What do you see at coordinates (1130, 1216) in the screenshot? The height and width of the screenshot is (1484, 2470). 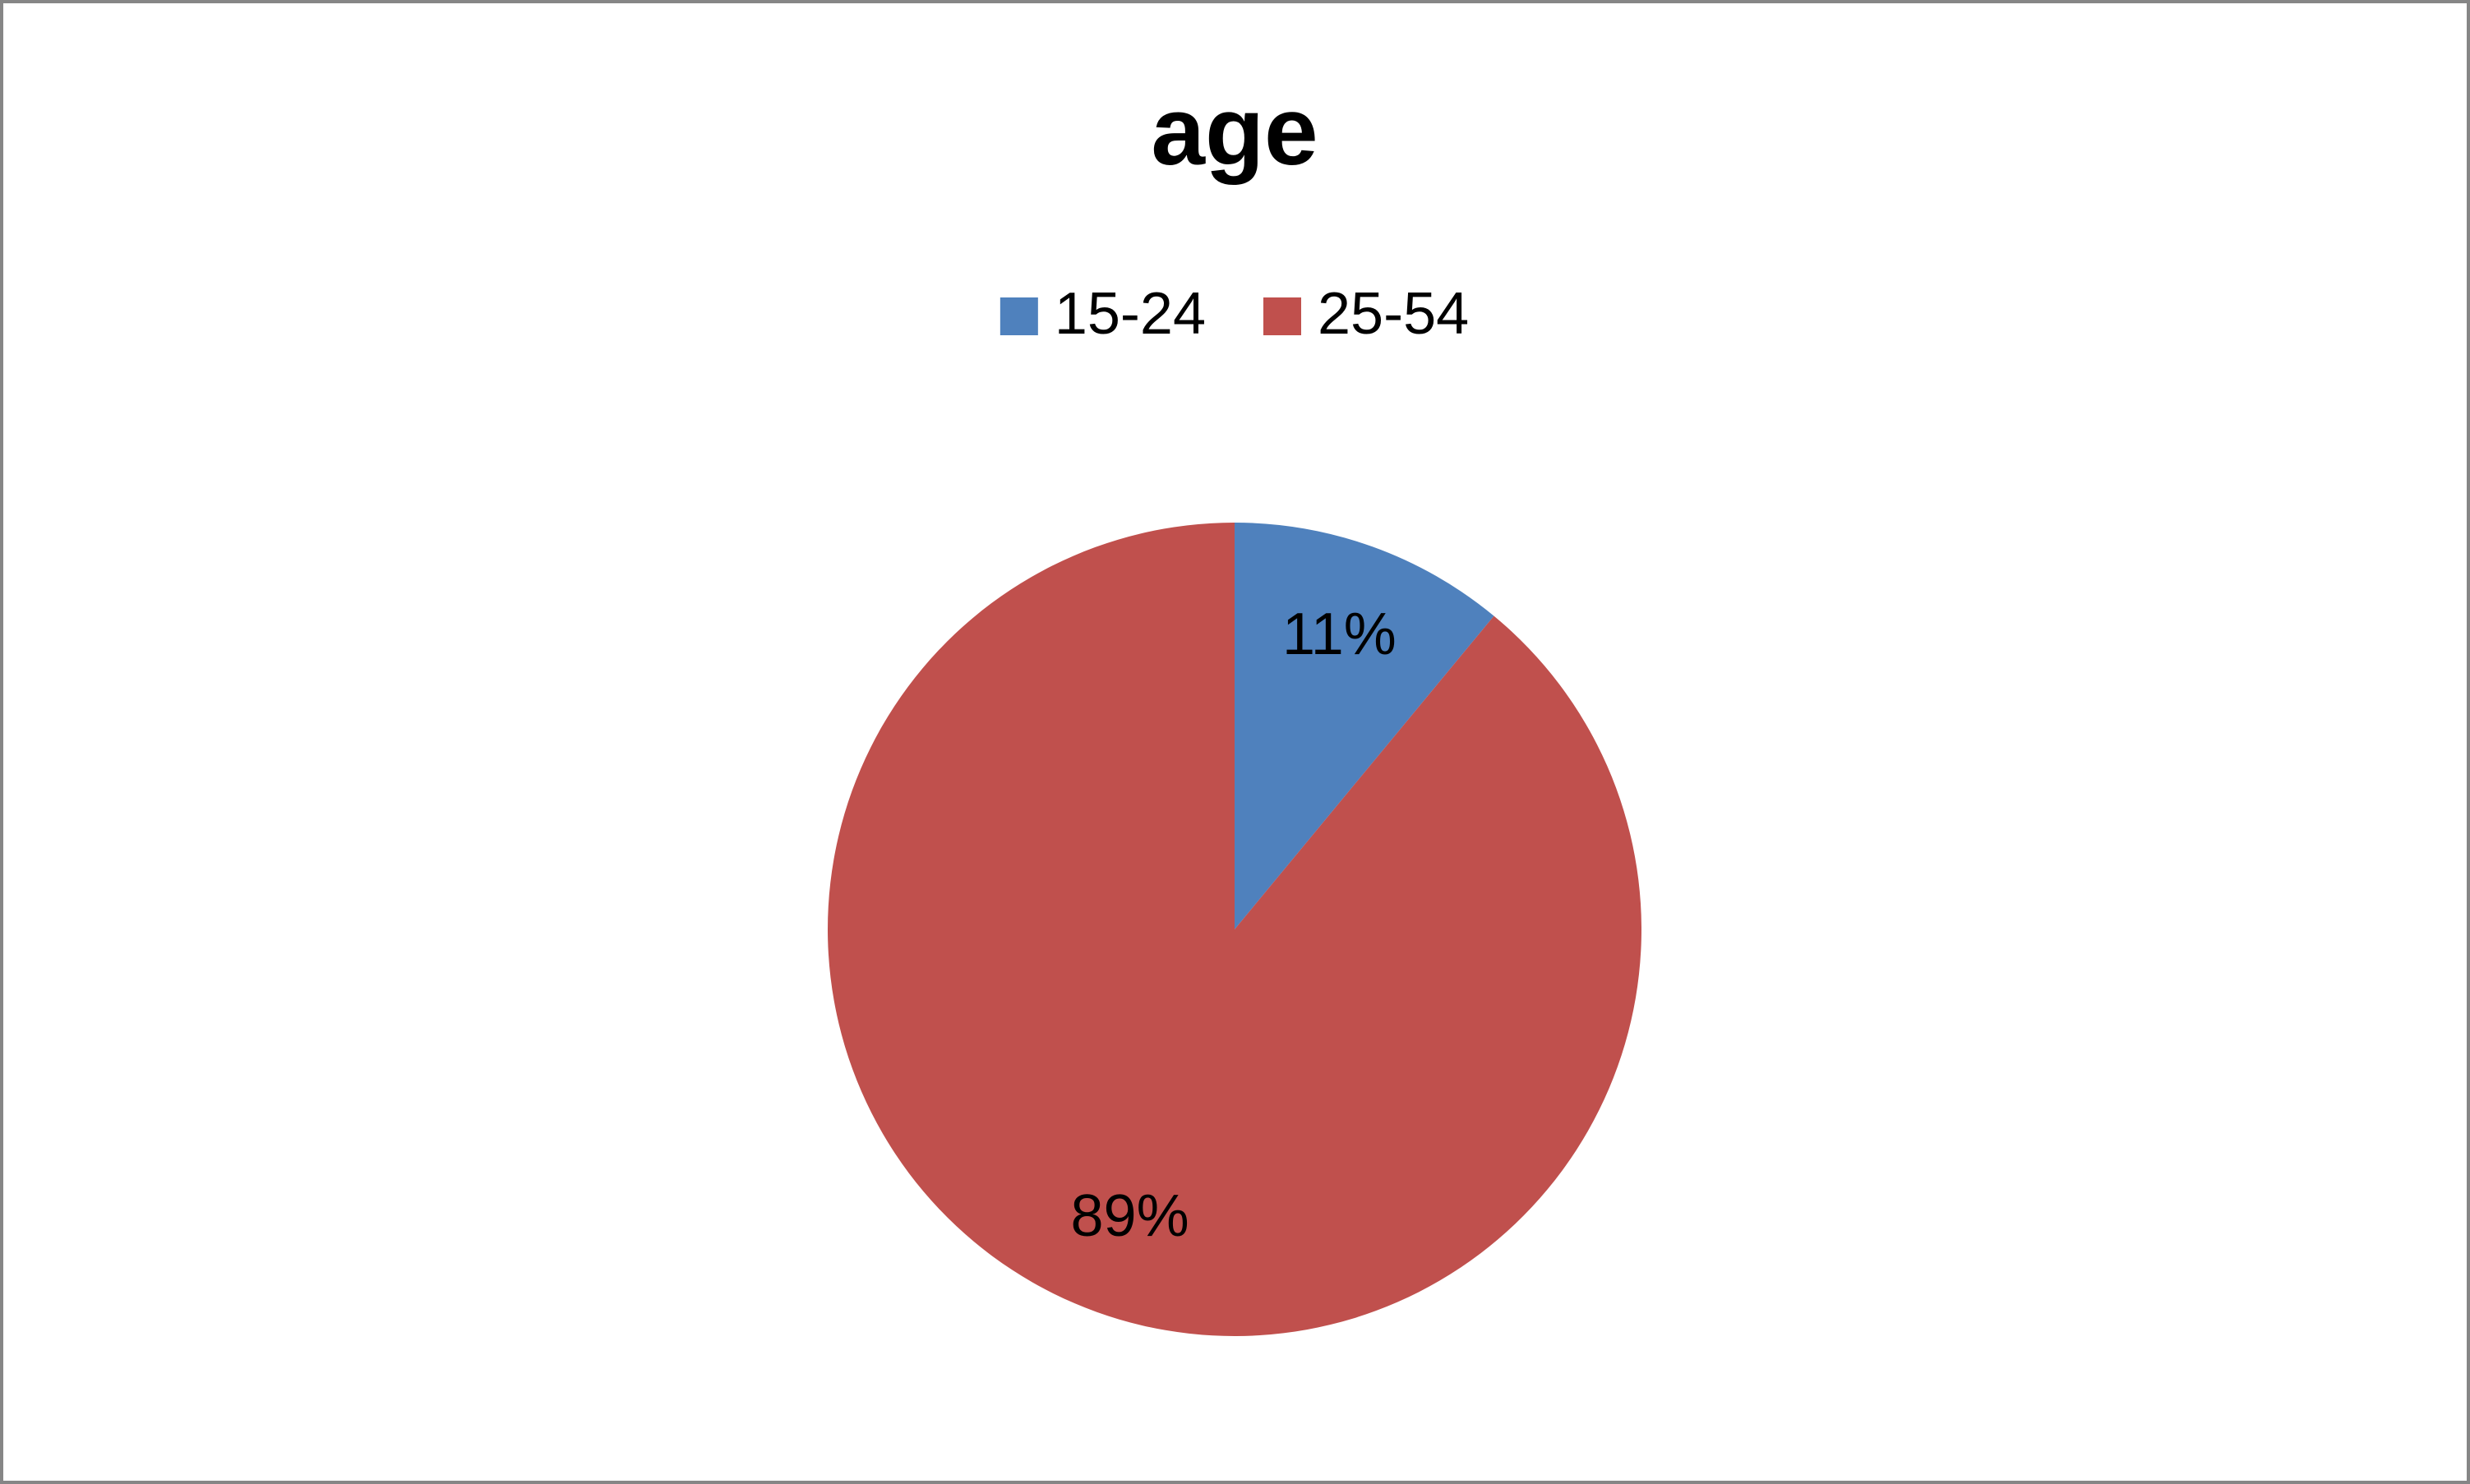 I see `data-label: 89%` at bounding box center [1130, 1216].